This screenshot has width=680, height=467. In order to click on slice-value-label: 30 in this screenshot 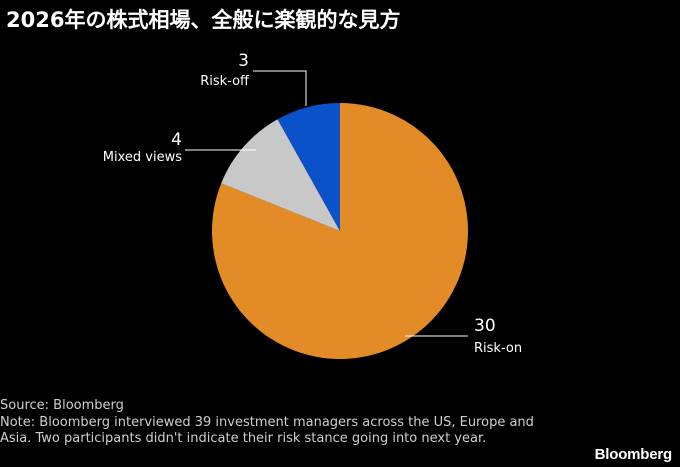, I will do `click(485, 326)`.